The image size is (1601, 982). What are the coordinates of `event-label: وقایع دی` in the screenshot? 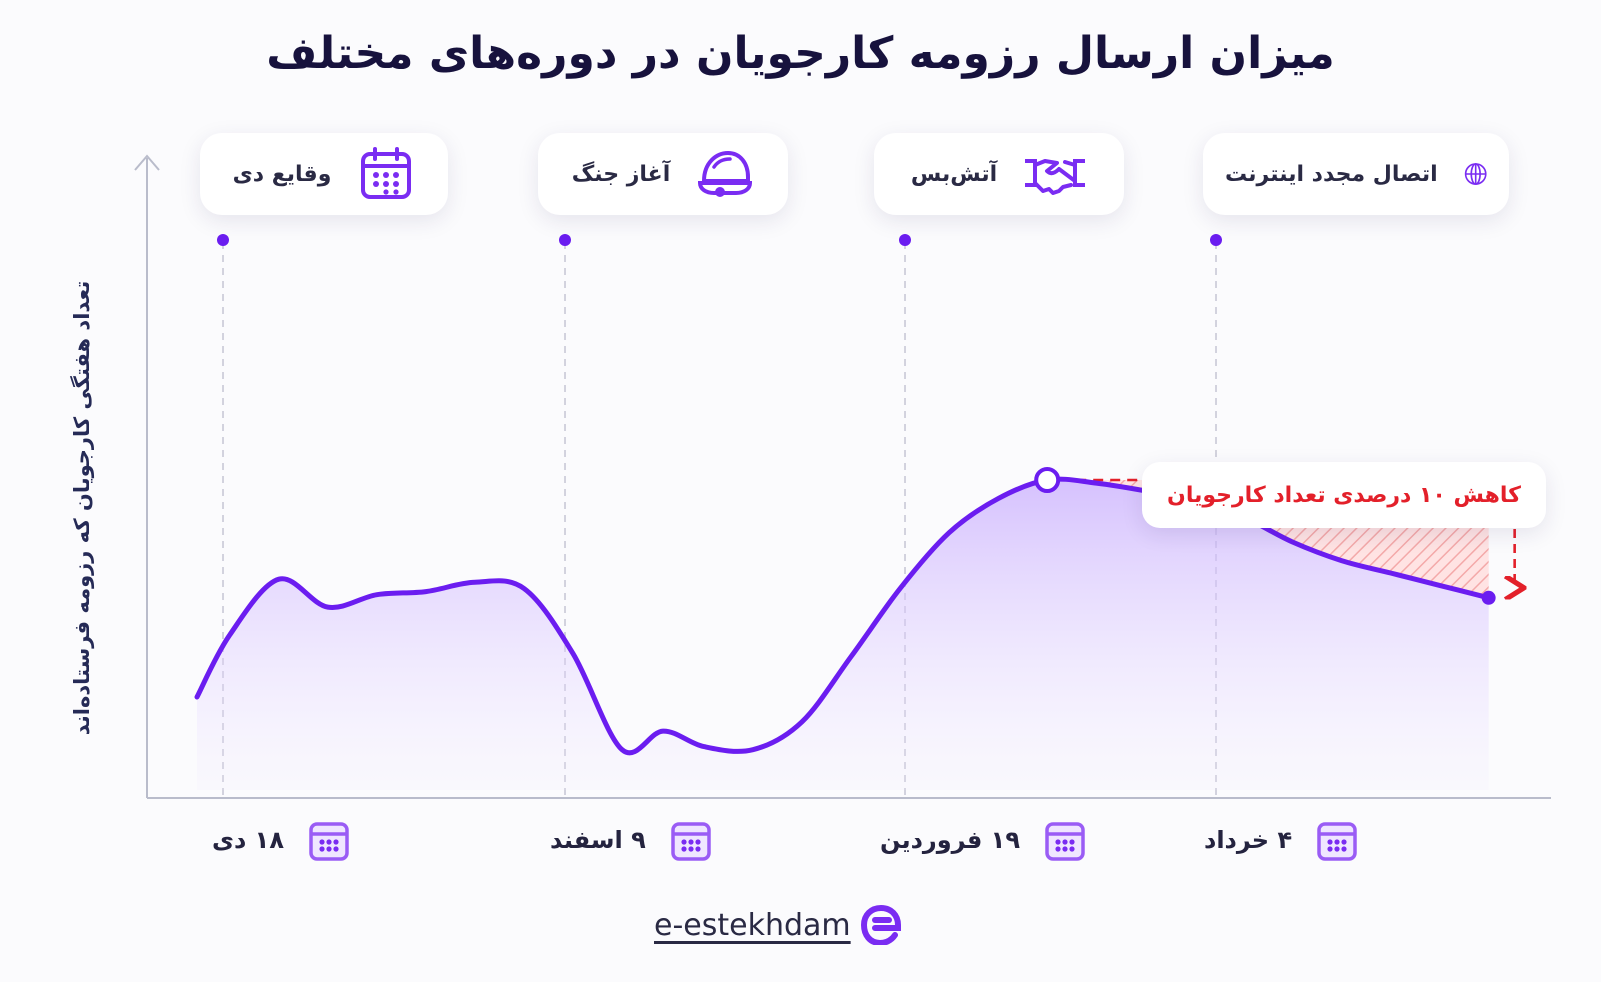 It's located at (282, 174).